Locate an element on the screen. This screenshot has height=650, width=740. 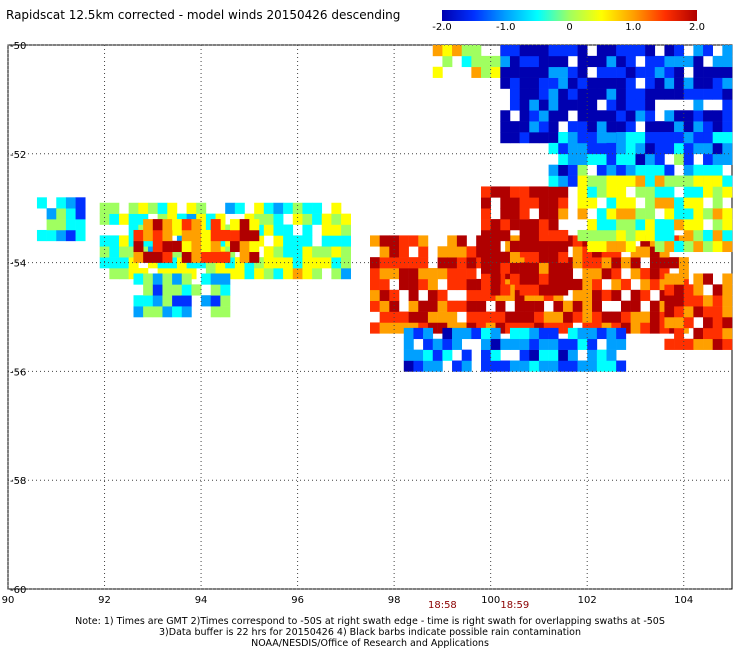
y-tick-label: -54 is located at coordinates (18, 264).